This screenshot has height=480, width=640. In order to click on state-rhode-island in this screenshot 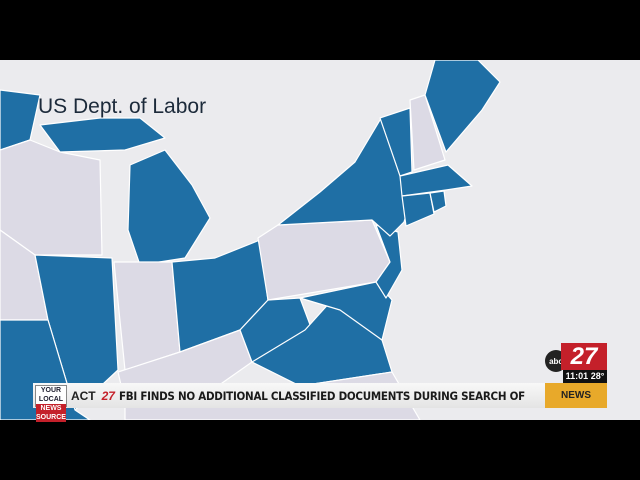, I will do `click(438, 201)`.